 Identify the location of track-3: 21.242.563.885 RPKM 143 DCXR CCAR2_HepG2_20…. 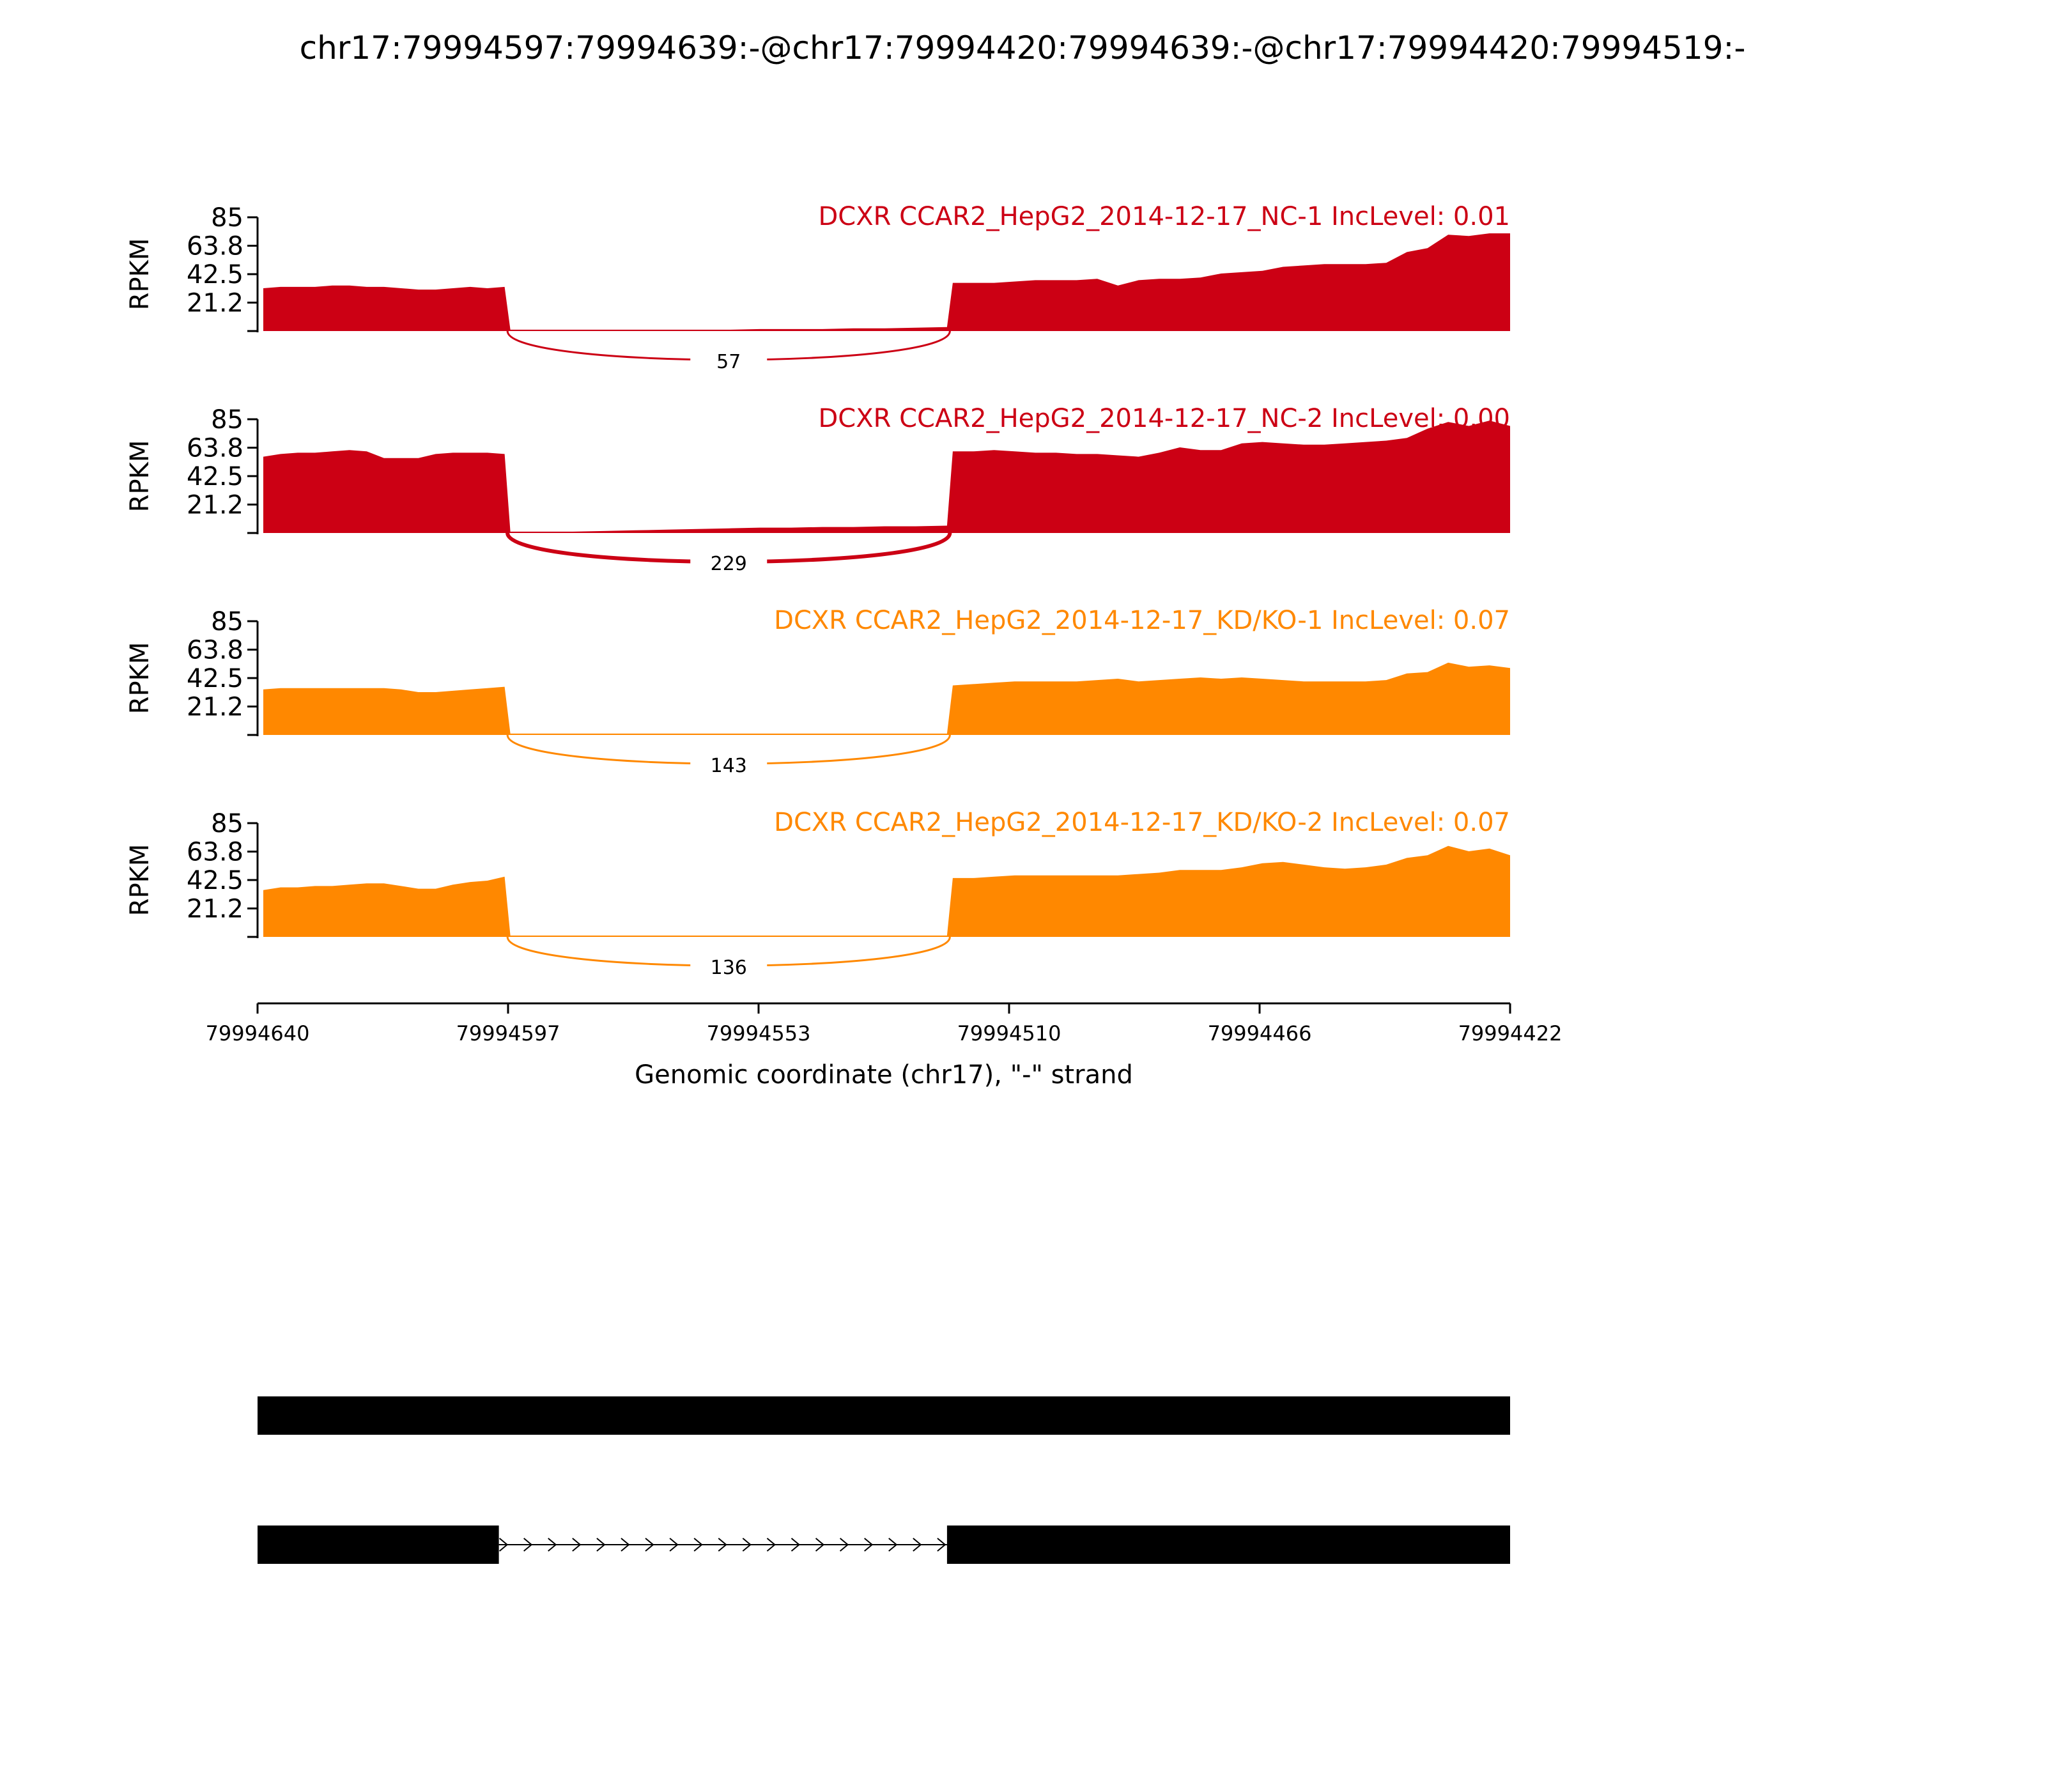
(818, 692).